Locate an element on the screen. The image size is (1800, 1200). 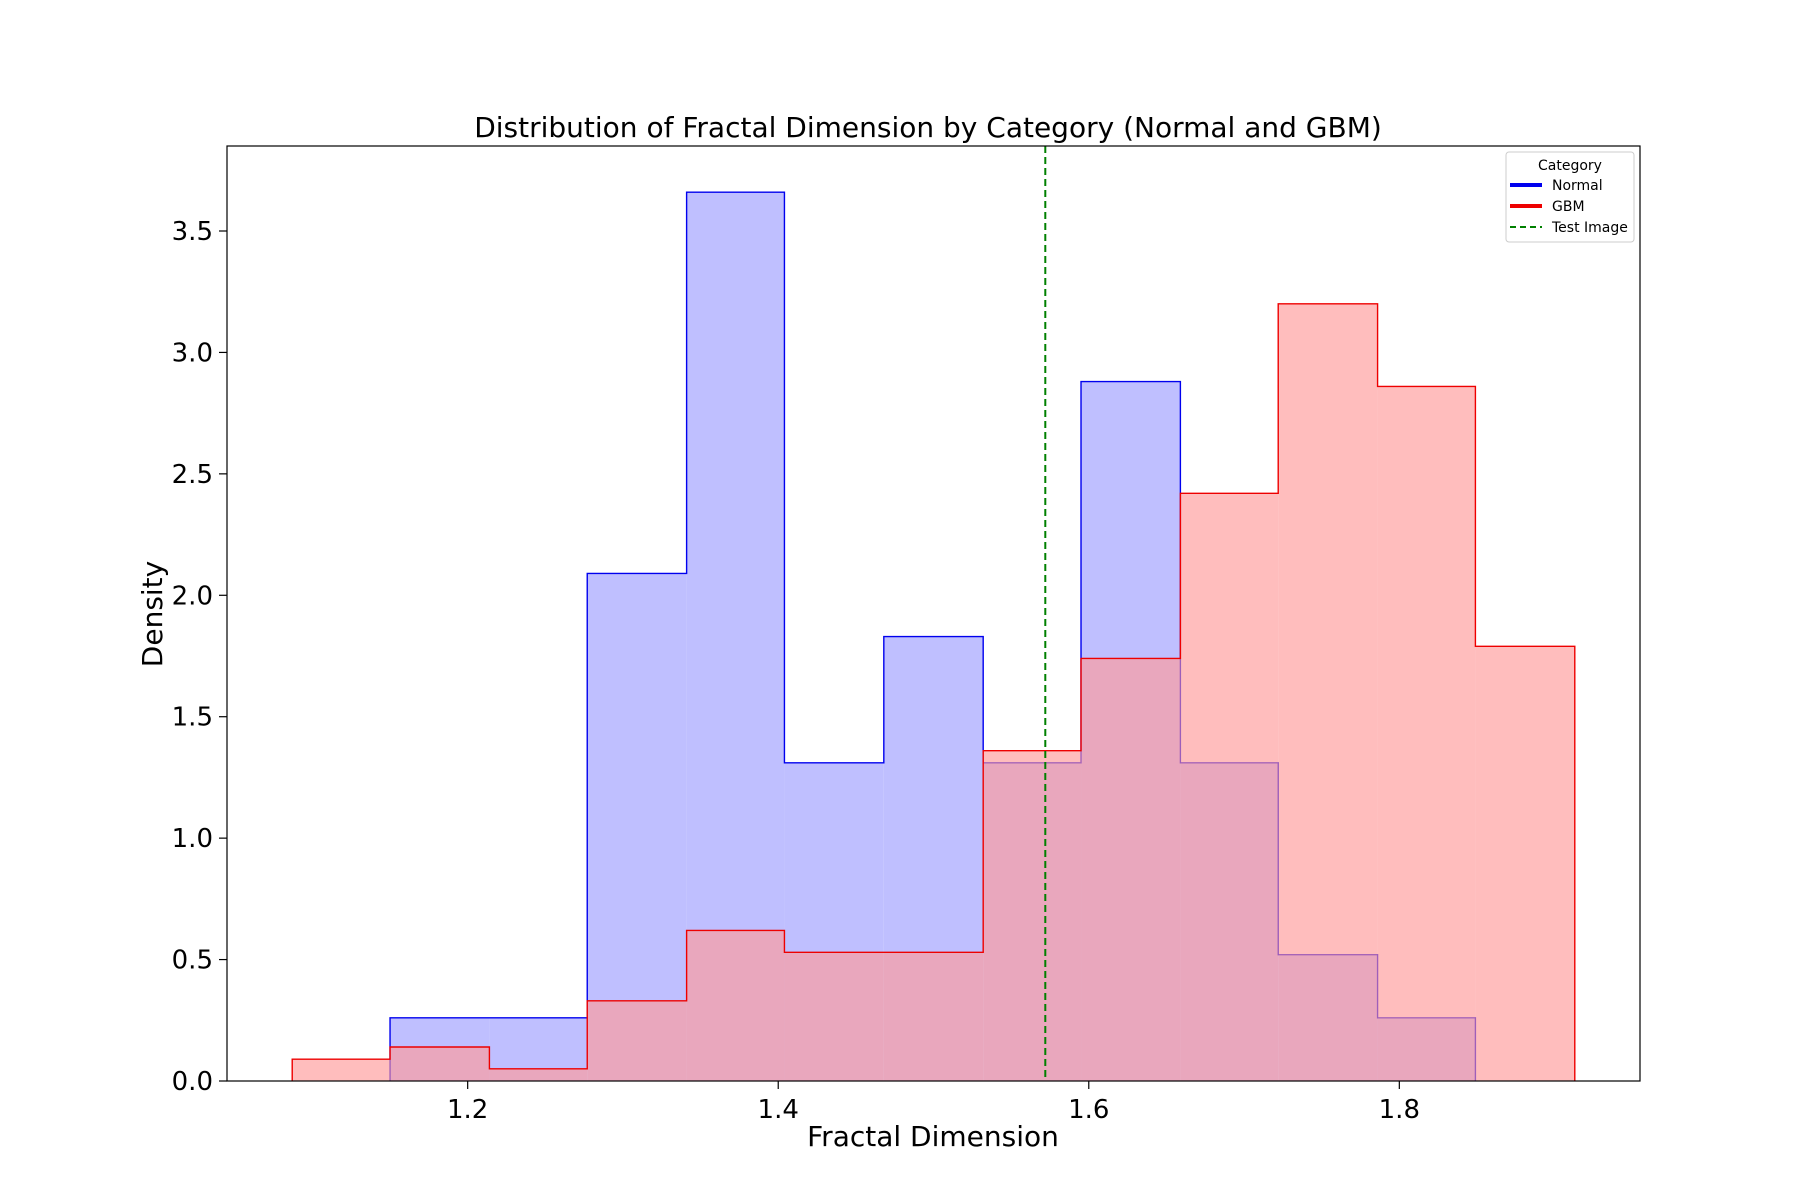
legend-box is located at coordinates (1570, 197).